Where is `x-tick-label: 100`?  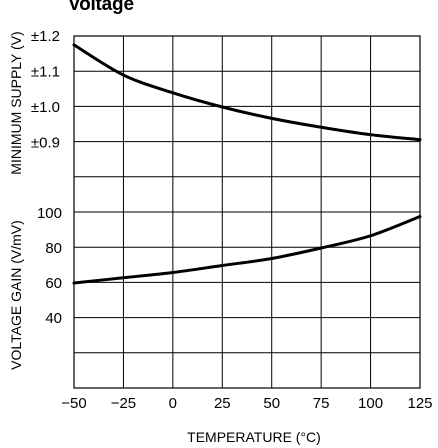 x-tick-label: 100 is located at coordinates (370, 403).